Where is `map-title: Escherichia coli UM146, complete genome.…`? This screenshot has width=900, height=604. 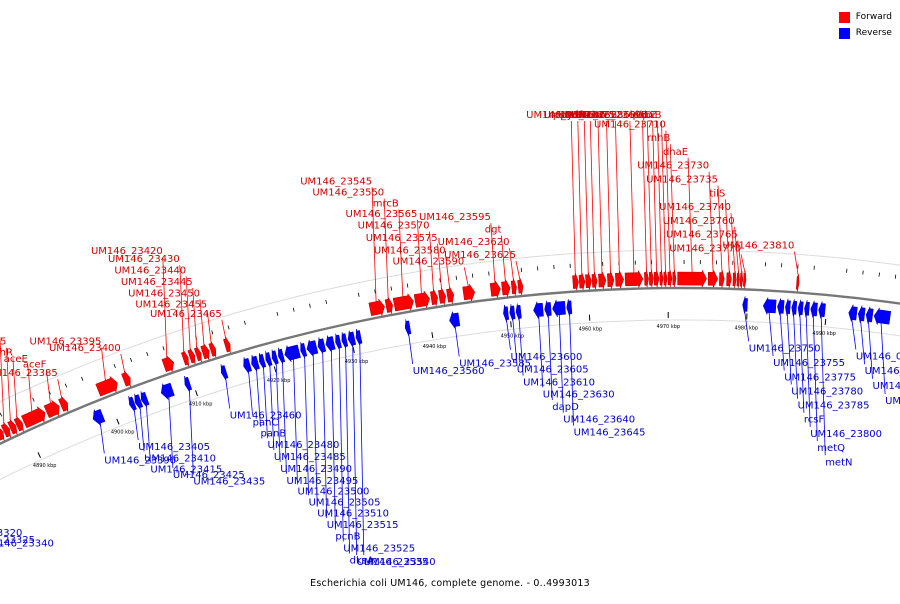 map-title: Escherichia coli UM146, complete genome.… is located at coordinates (450, 583).